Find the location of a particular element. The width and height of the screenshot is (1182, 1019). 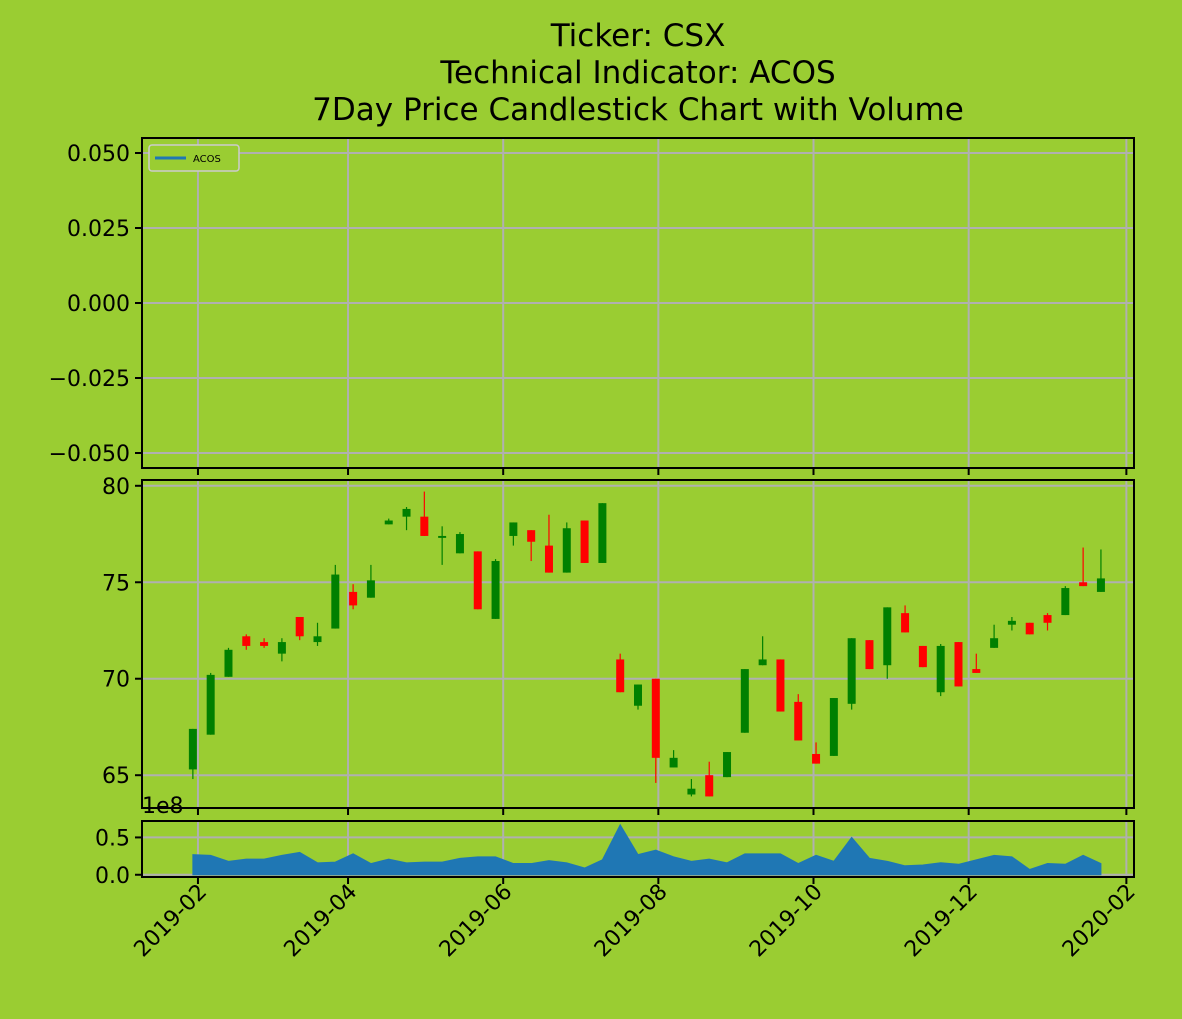

volume-y-ticks: 0.0 0.5 is located at coordinates (118, 857).